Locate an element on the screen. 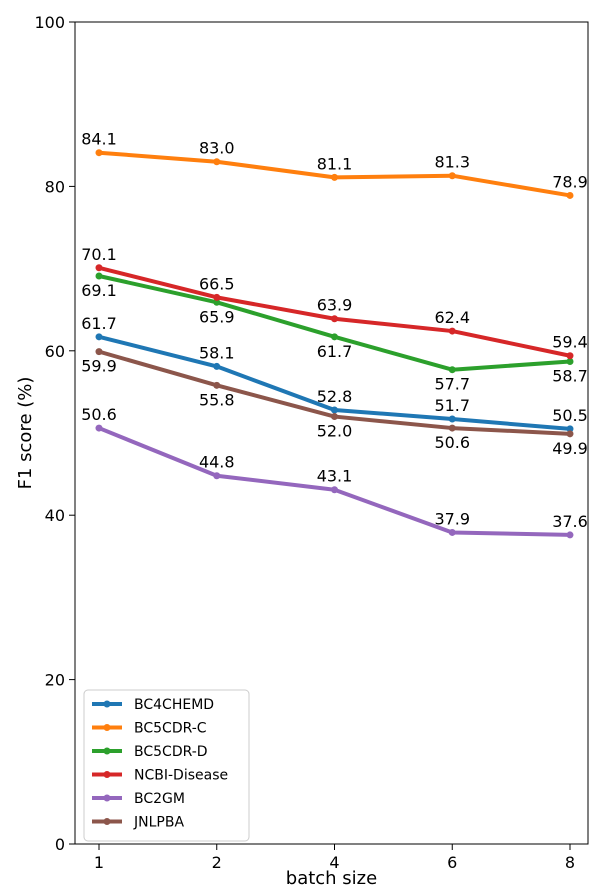 Image resolution: width=592 pixels, height=888 pixels. legend-label: BC4CHEMD is located at coordinates (174, 705).